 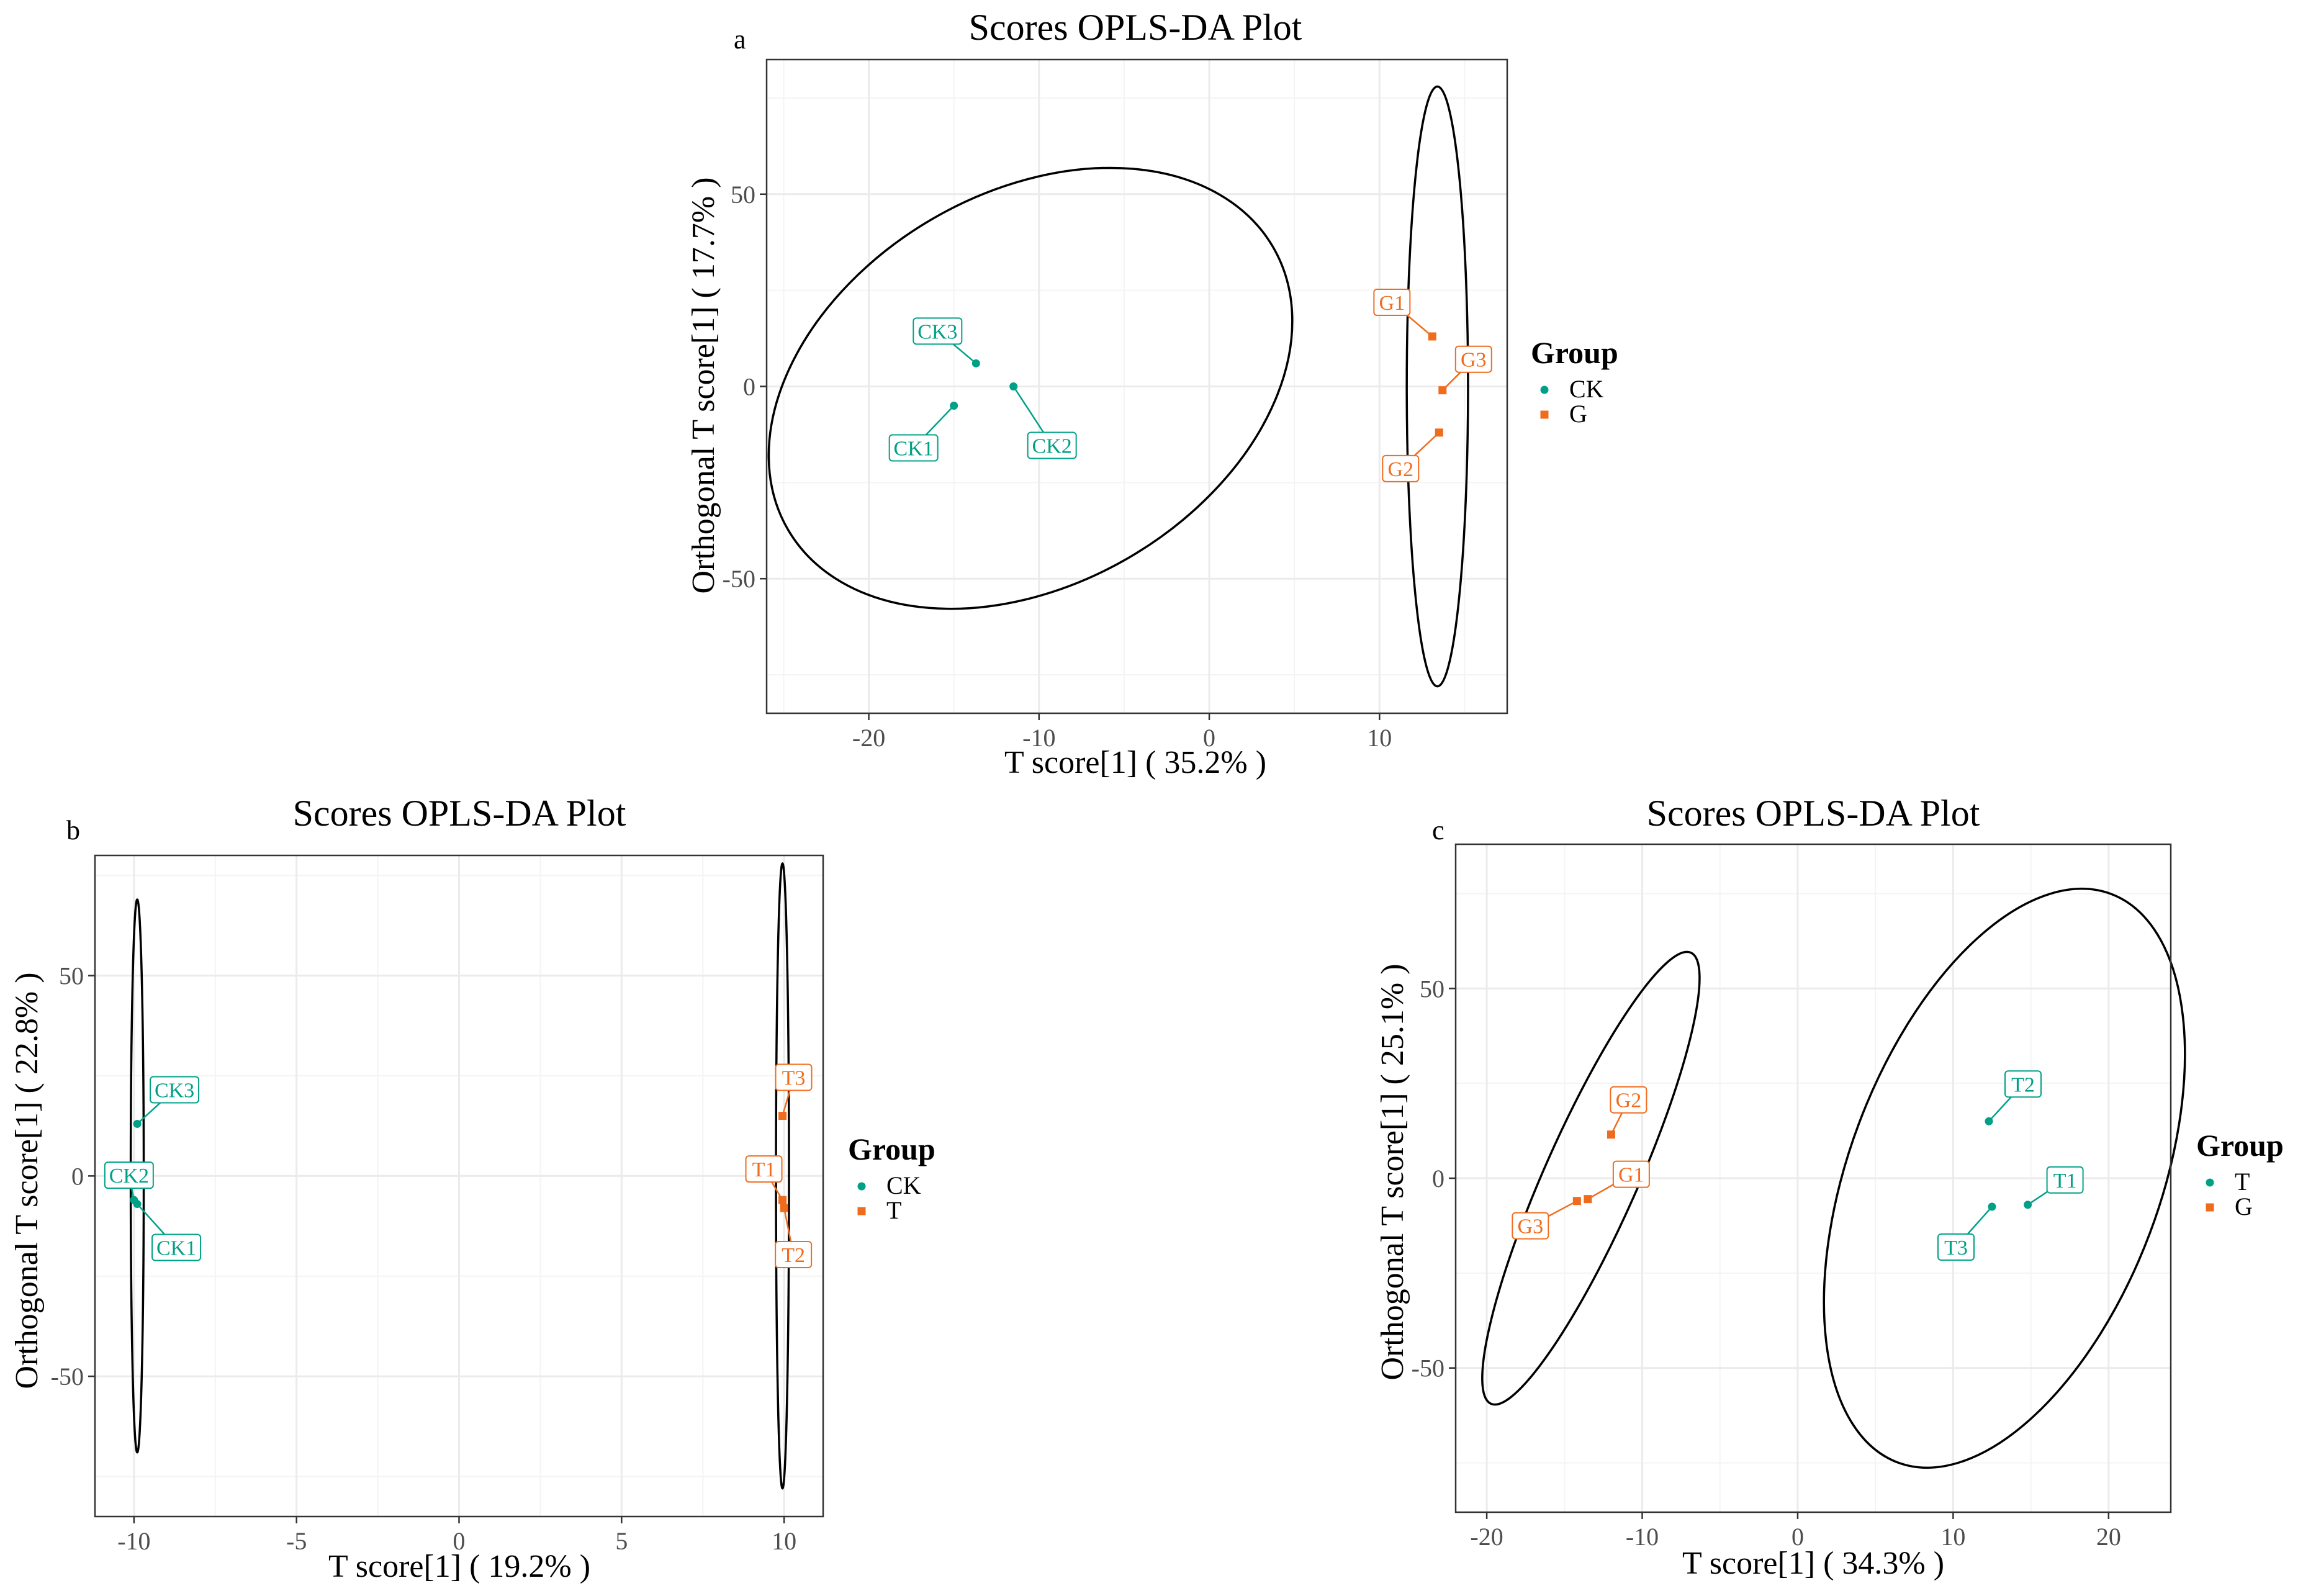 I want to click on chart-c-x-tick-label: 10, so click(x=1952, y=1537).